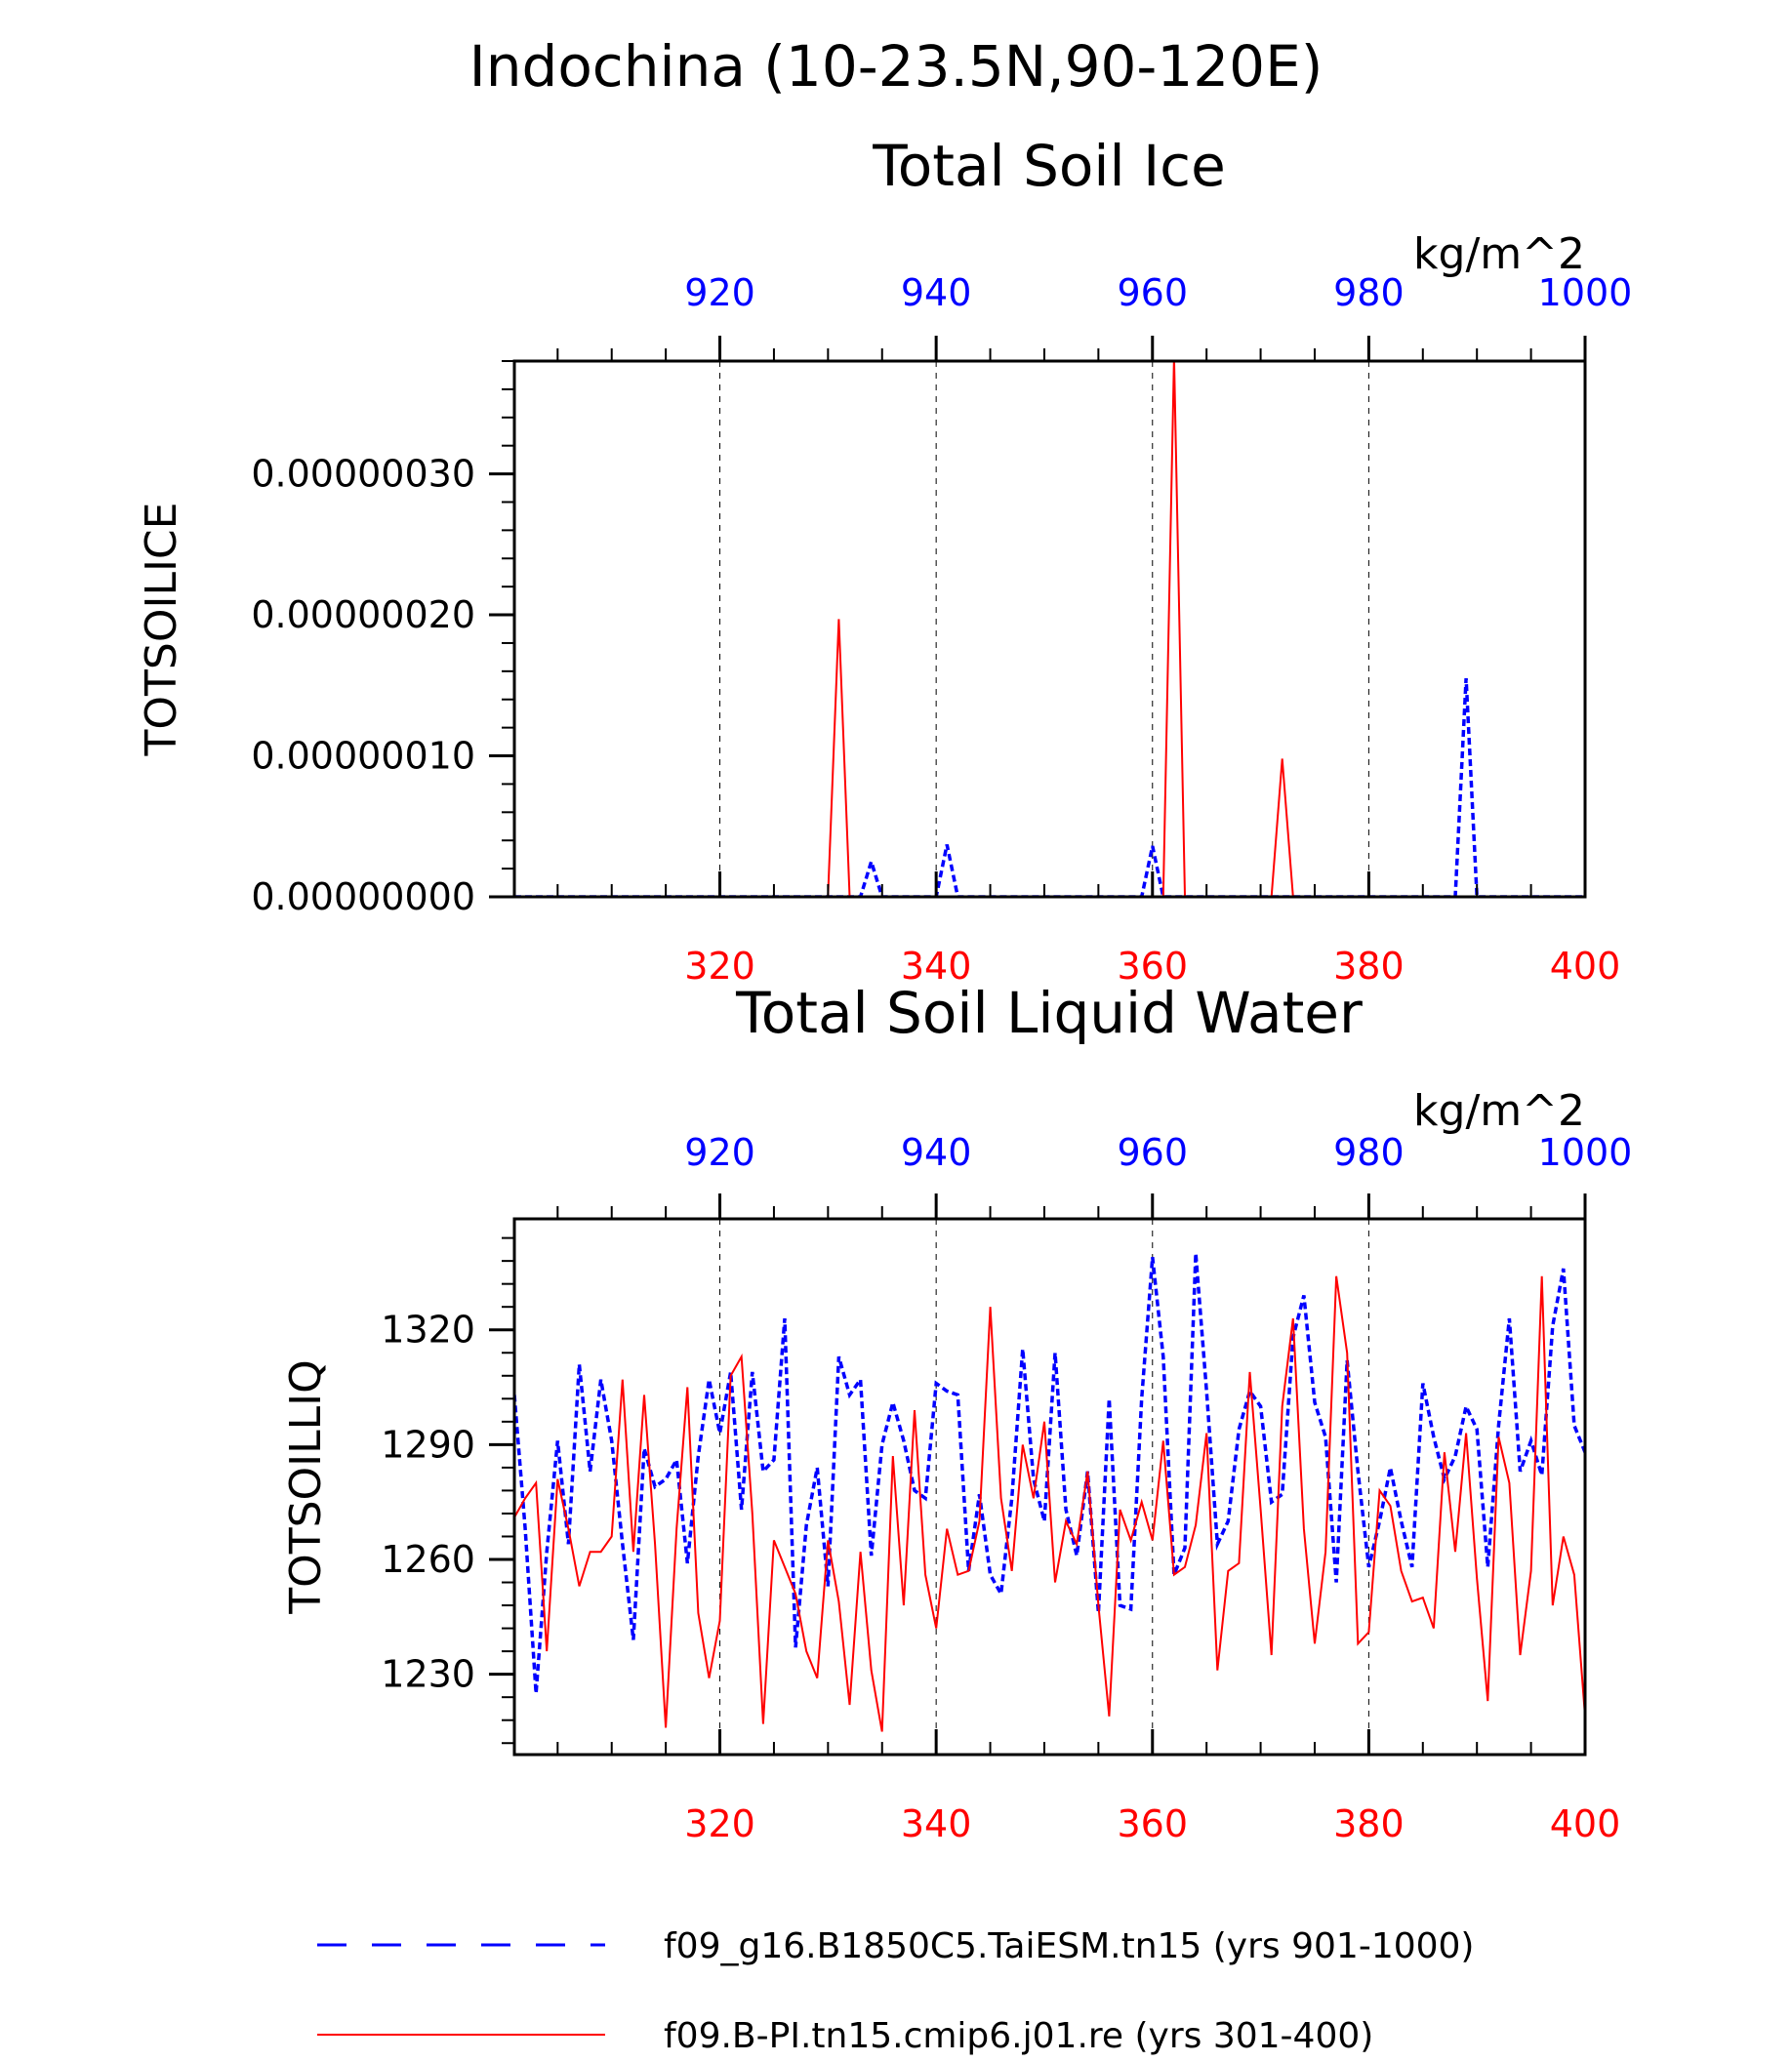  I want to click on y-axis-label: TOTSOILLIQ, so click(306, 1487).